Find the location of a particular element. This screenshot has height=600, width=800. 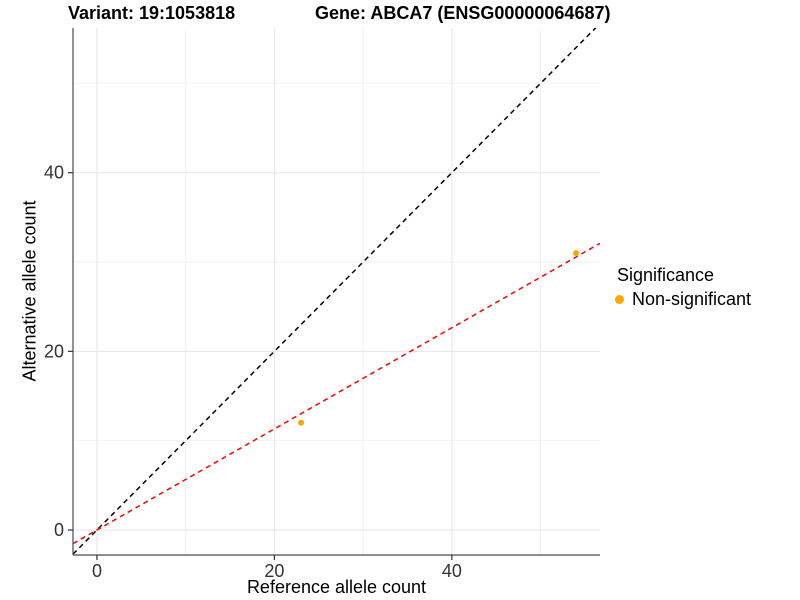

x-axis-title: Reference allele count is located at coordinates (336, 587).